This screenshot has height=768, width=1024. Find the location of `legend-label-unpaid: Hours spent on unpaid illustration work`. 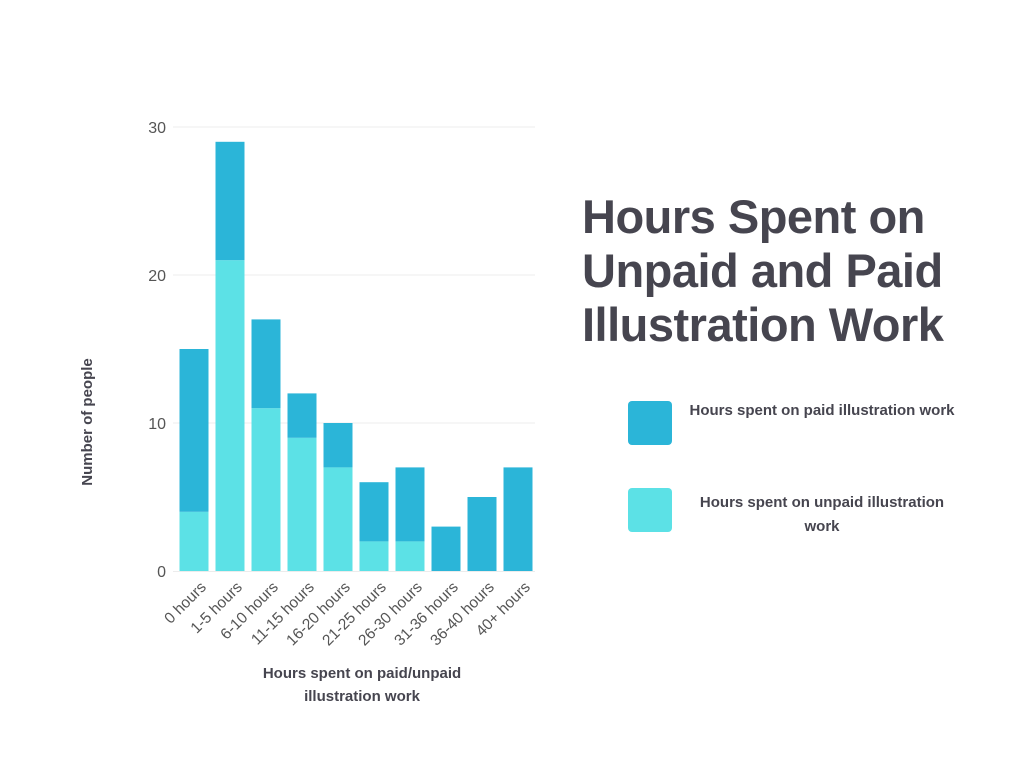

legend-label-unpaid: Hours spent on unpaid illustration work is located at coordinates (822, 515).